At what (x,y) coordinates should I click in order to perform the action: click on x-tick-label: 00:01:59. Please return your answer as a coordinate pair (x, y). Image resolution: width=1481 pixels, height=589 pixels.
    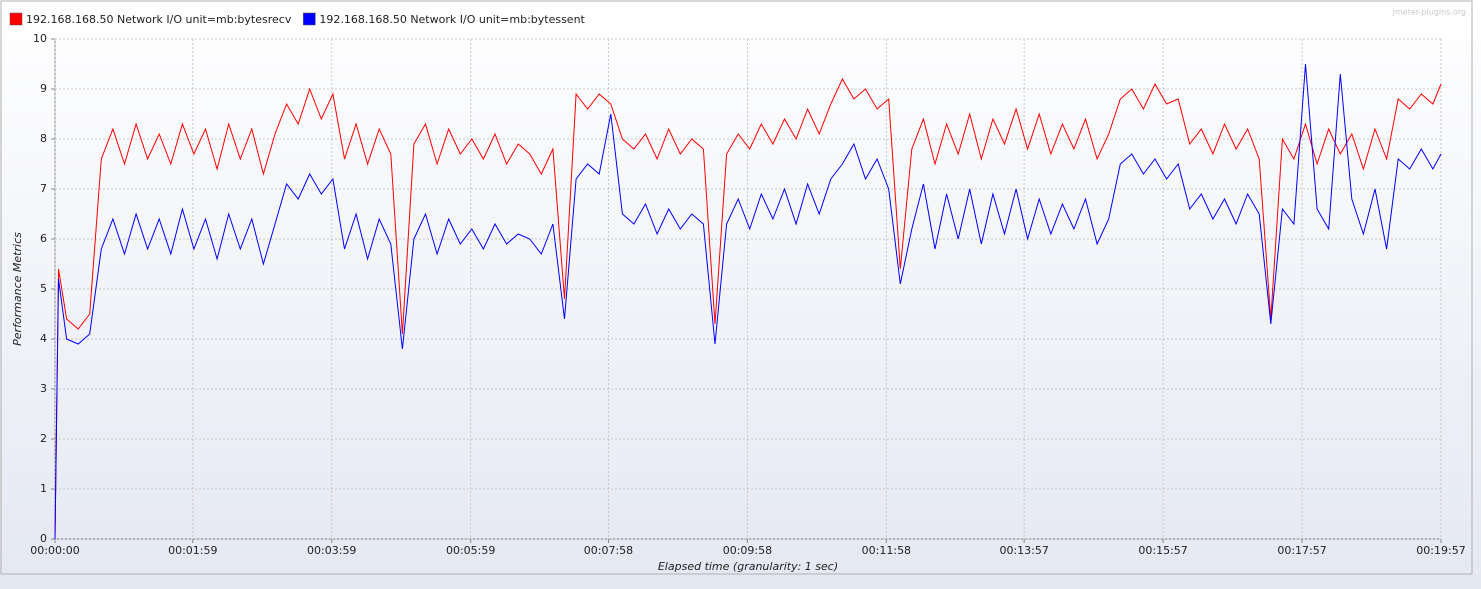
    Looking at the image, I should click on (192, 550).